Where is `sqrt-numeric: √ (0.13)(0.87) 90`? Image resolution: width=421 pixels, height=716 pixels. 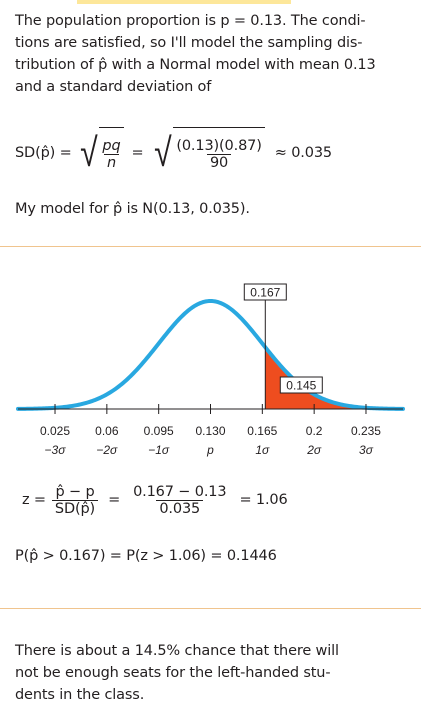
sqrt-numeric: √ (0.13)(0.87) 90 is located at coordinates (208, 153).